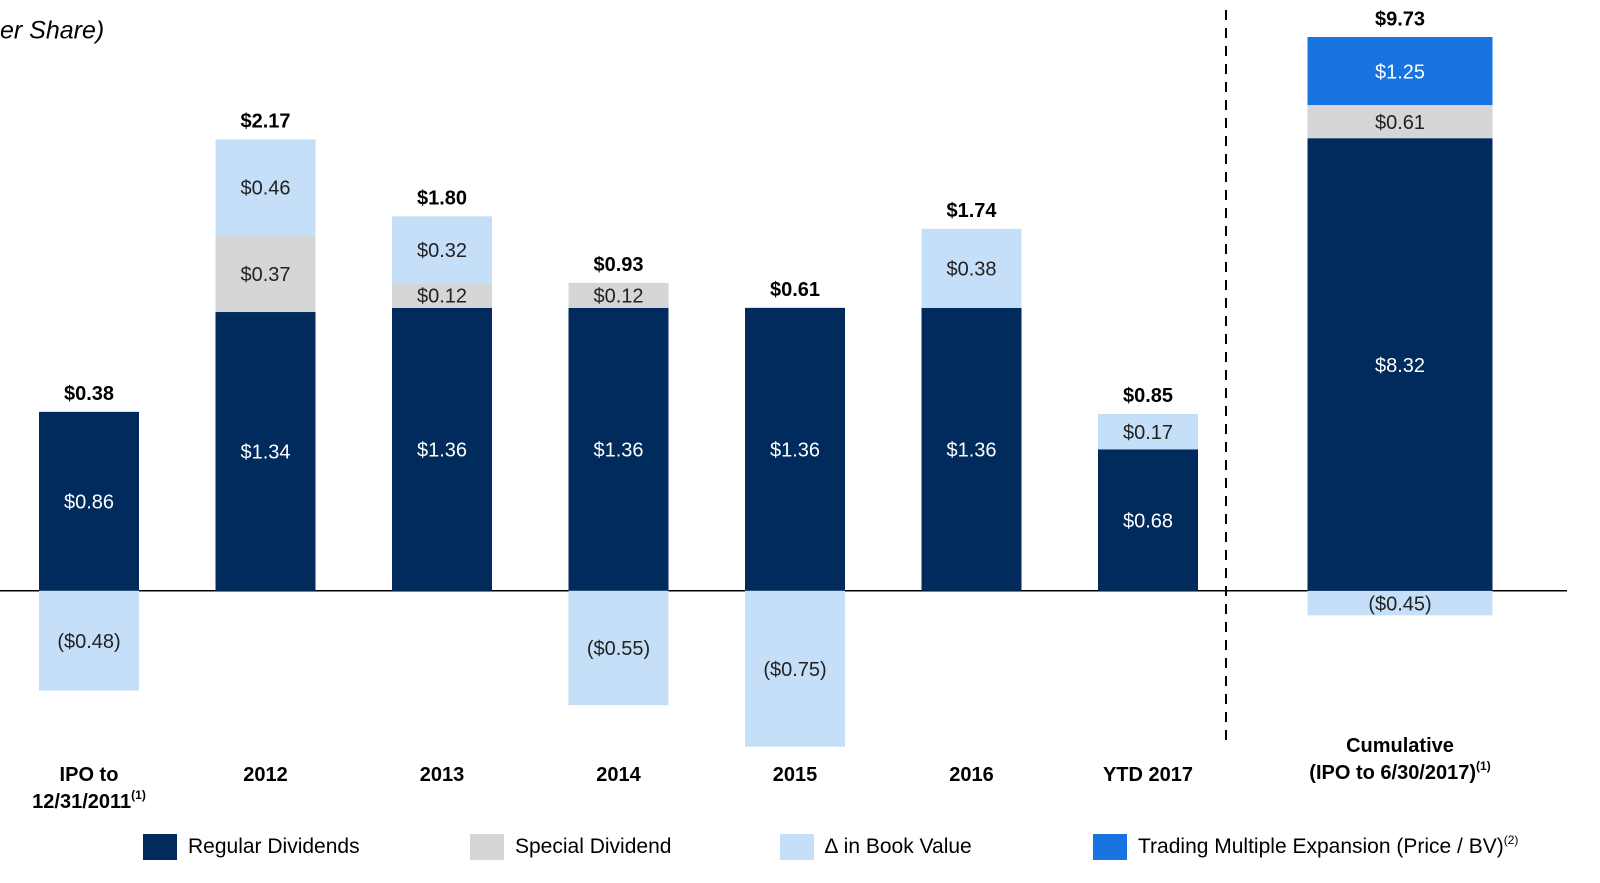 The width and height of the screenshot is (1600, 883). Describe the element at coordinates (971, 211) in the screenshot. I see `total-label: $1.74` at that location.